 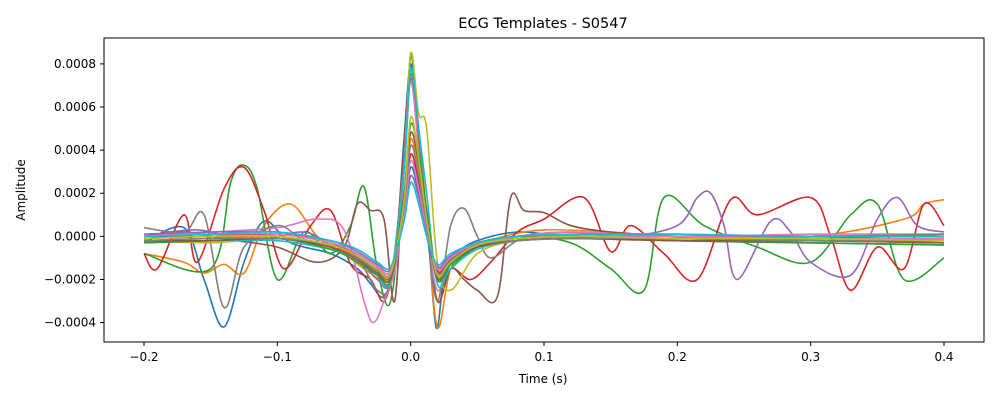 What do you see at coordinates (542, 24) in the screenshot?
I see `chart-title: ECG Templates - S0547` at bounding box center [542, 24].